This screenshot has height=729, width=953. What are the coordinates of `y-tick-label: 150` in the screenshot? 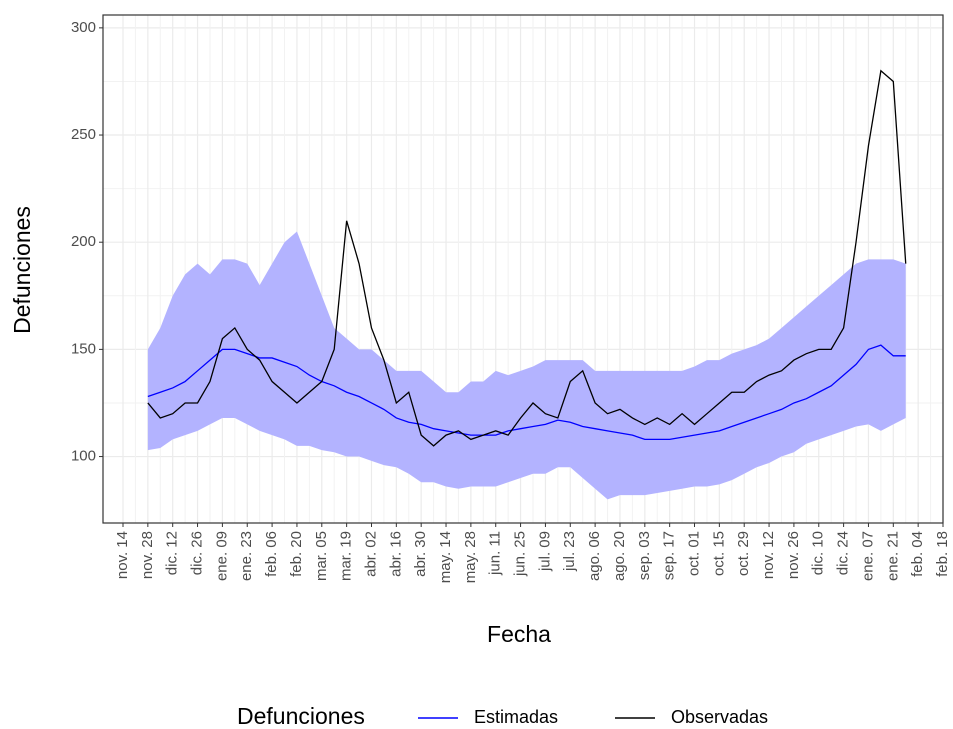 It's located at (83, 348).